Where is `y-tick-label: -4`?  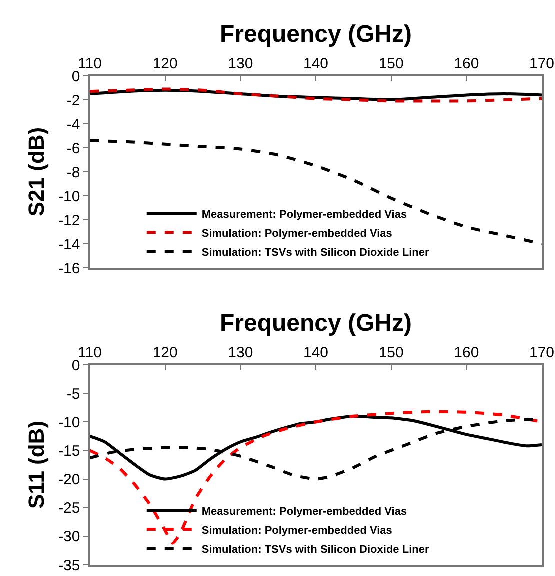
y-tick-label: -4 is located at coordinates (73, 125).